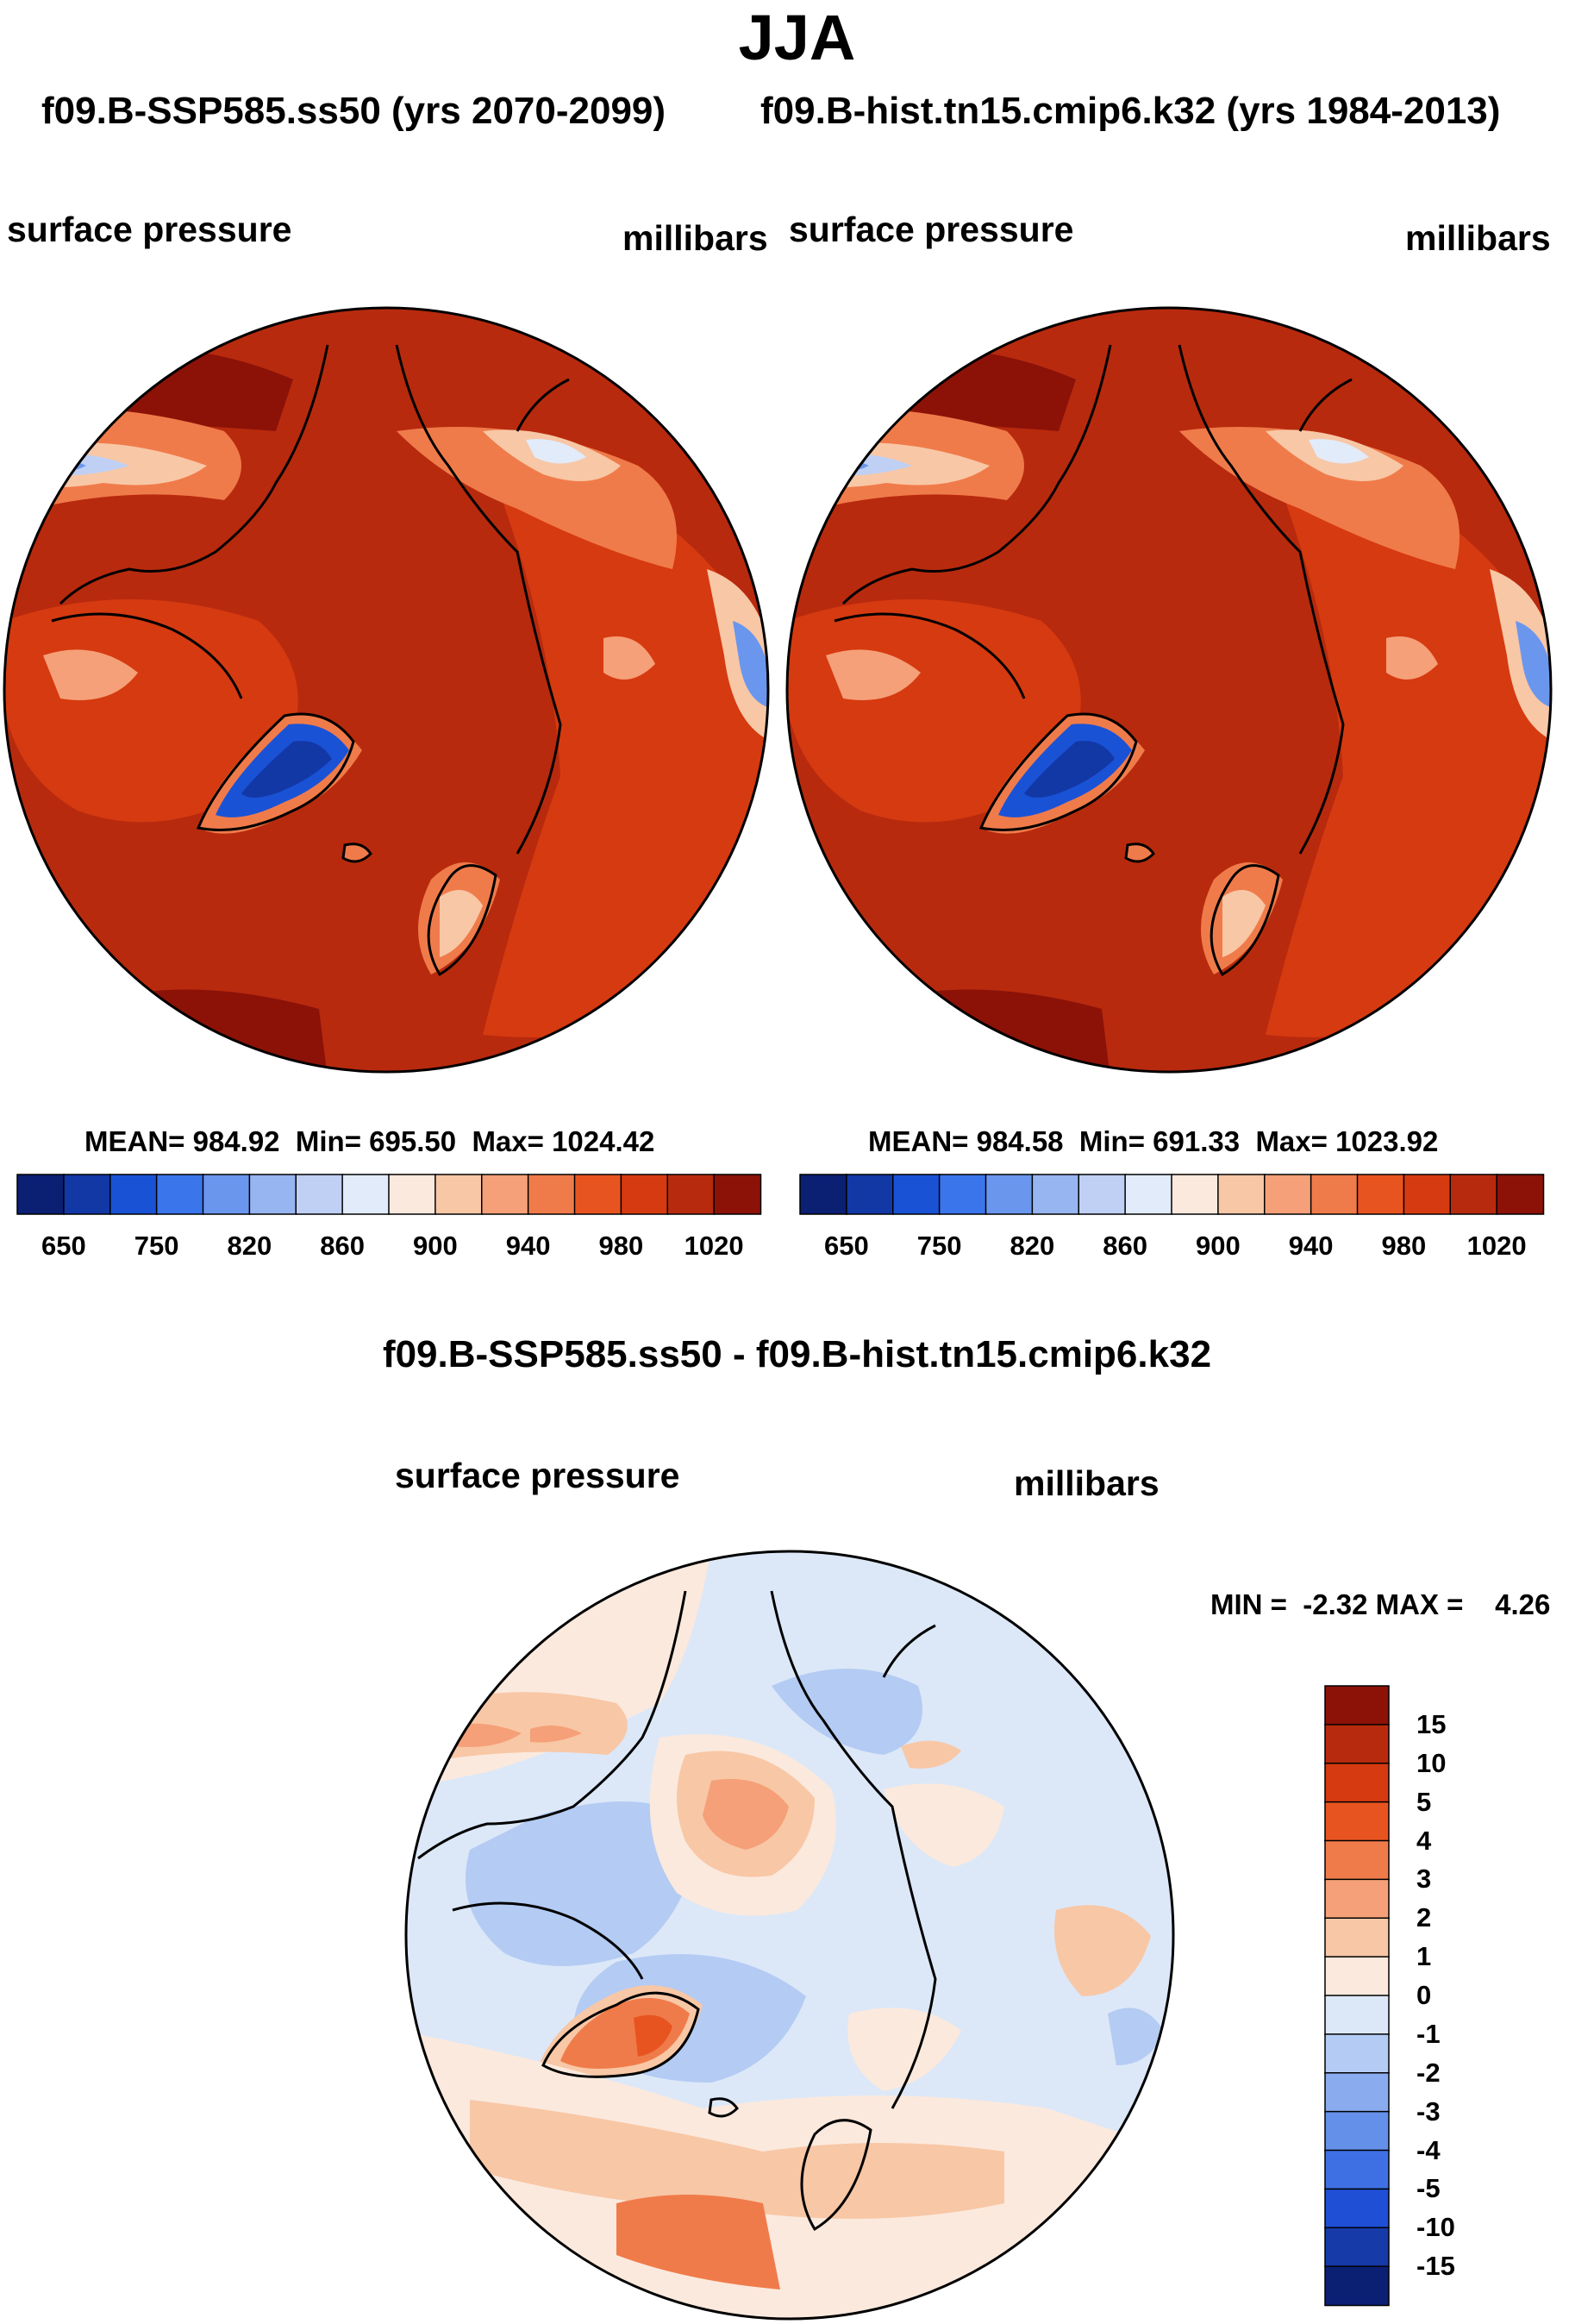 Image resolution: width=1594 pixels, height=2324 pixels. Describe the element at coordinates (1087, 1483) in the screenshot. I see `difference-units-label: millibars` at that location.